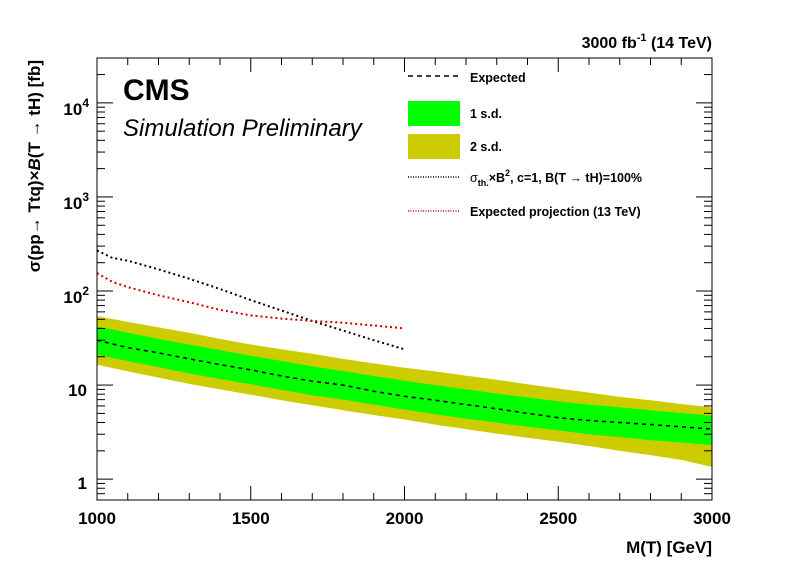 This screenshot has height=572, width=796. Describe the element at coordinates (555, 212) in the screenshot. I see `legend-projection-label: Expected projection (13 TeV)` at that location.